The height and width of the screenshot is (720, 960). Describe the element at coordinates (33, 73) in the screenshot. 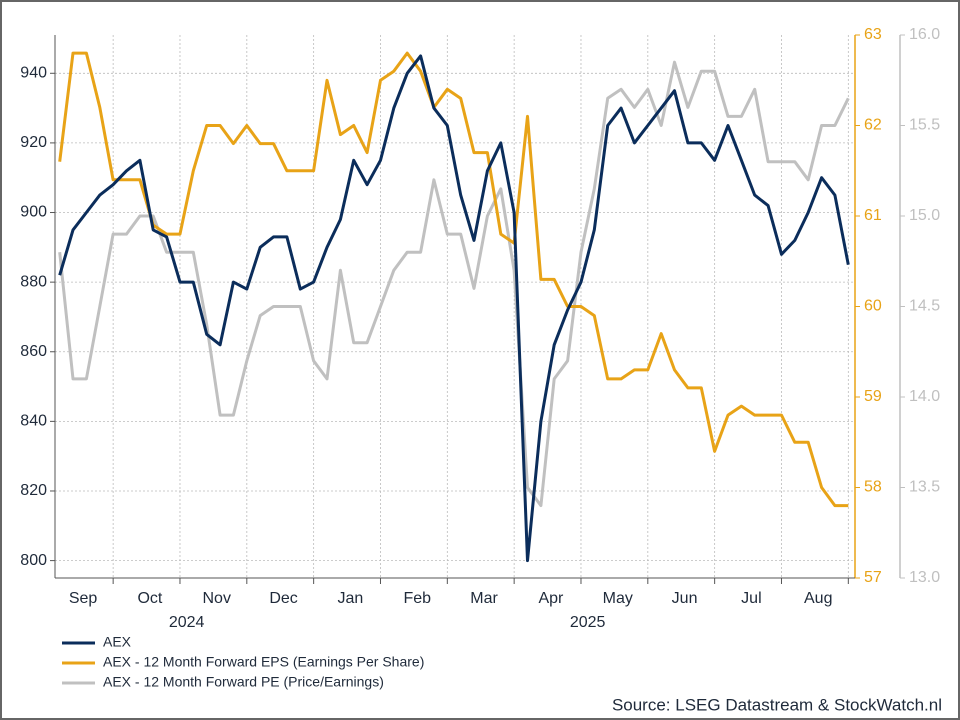

I see `y-tick-label: 940` at that location.